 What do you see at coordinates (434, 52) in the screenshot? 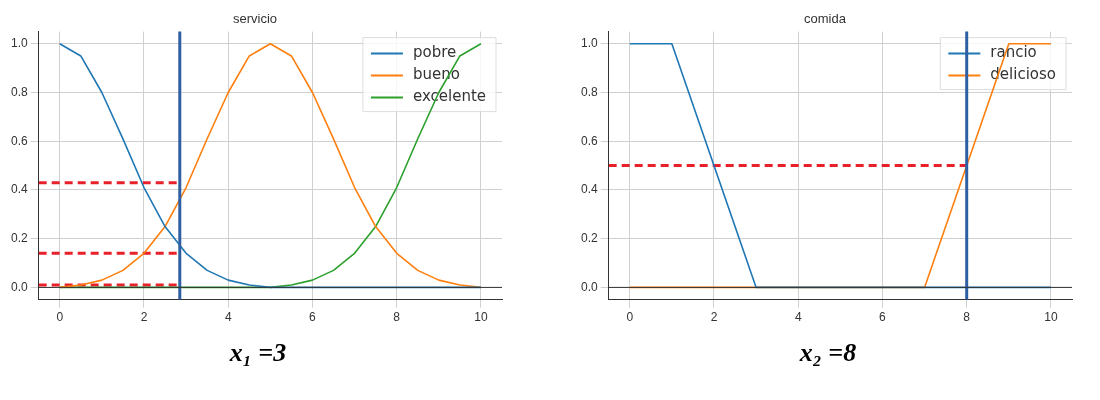
I see `legend-label: pobre` at bounding box center [434, 52].